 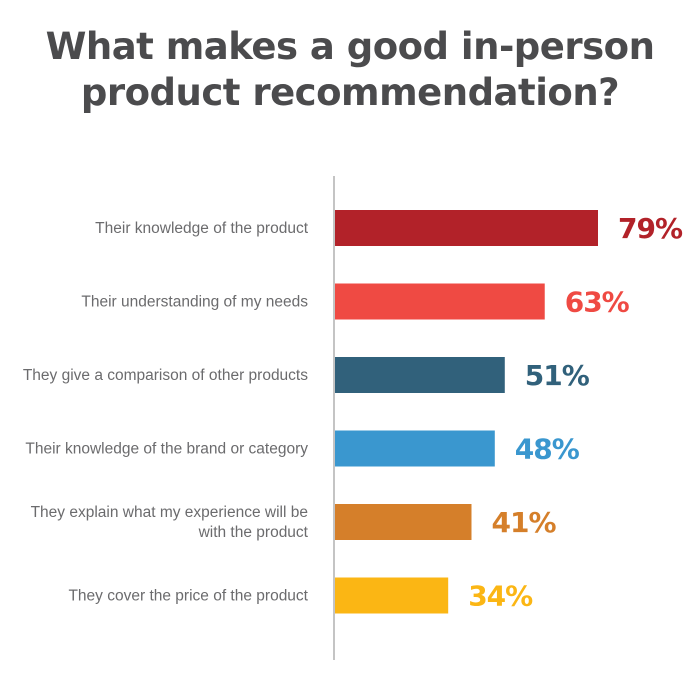 What do you see at coordinates (166, 449) in the screenshot?
I see `category-label-3: Their knowledge of the brand or category` at bounding box center [166, 449].